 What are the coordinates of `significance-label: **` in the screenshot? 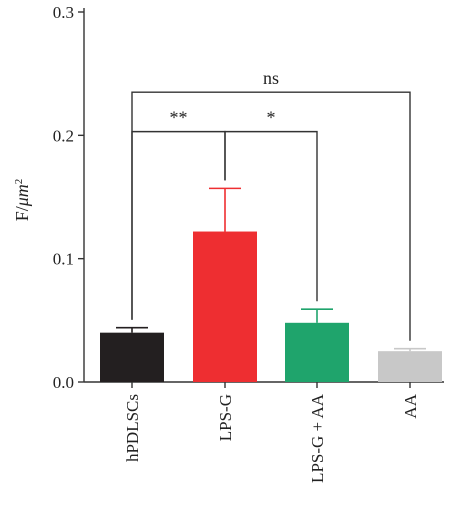 It's located at (179, 118).